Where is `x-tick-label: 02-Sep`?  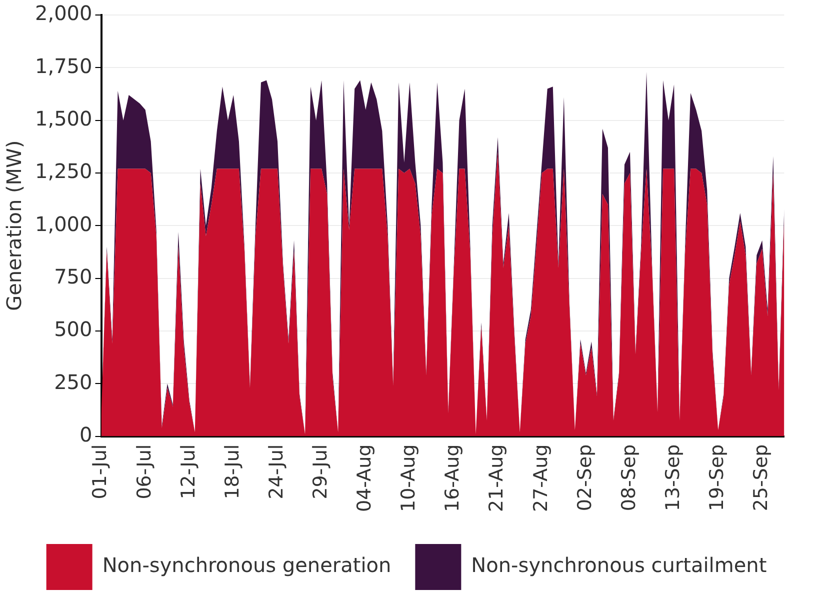 x-tick-label: 02-Sep is located at coordinates (585, 478).